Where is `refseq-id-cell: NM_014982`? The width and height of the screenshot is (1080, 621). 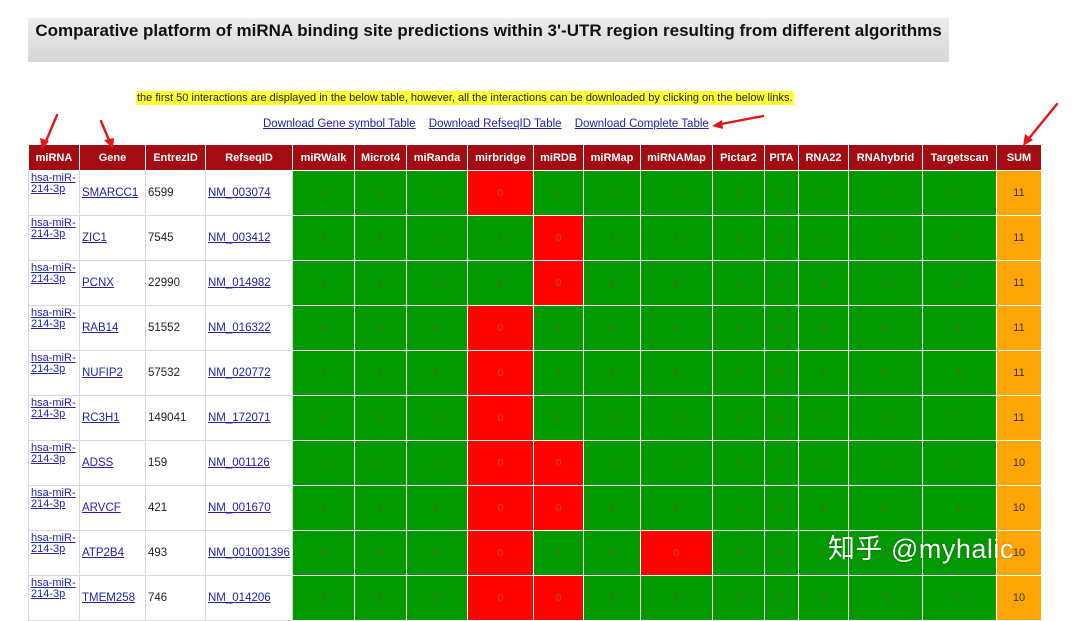
refseq-id-cell: NM_014982 is located at coordinates (249, 283).